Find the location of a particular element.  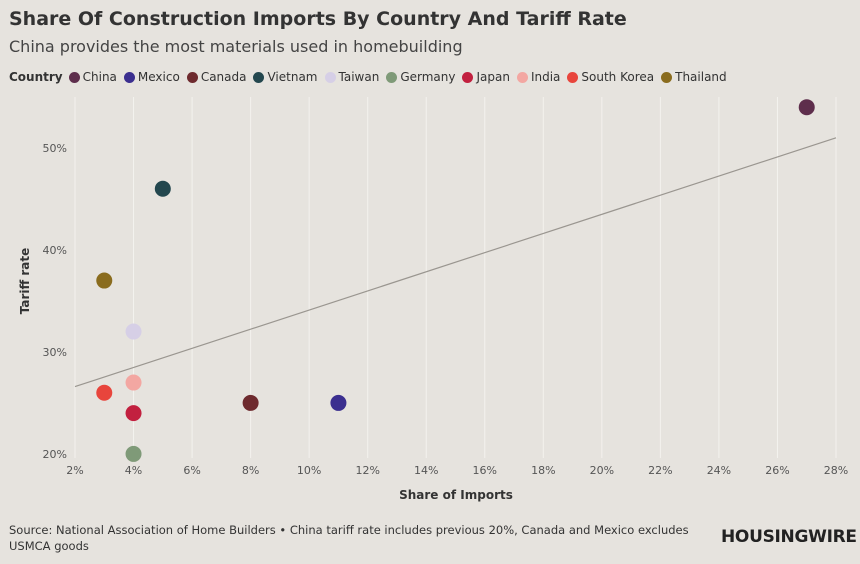

legend-item-china: China is located at coordinates (92, 77).